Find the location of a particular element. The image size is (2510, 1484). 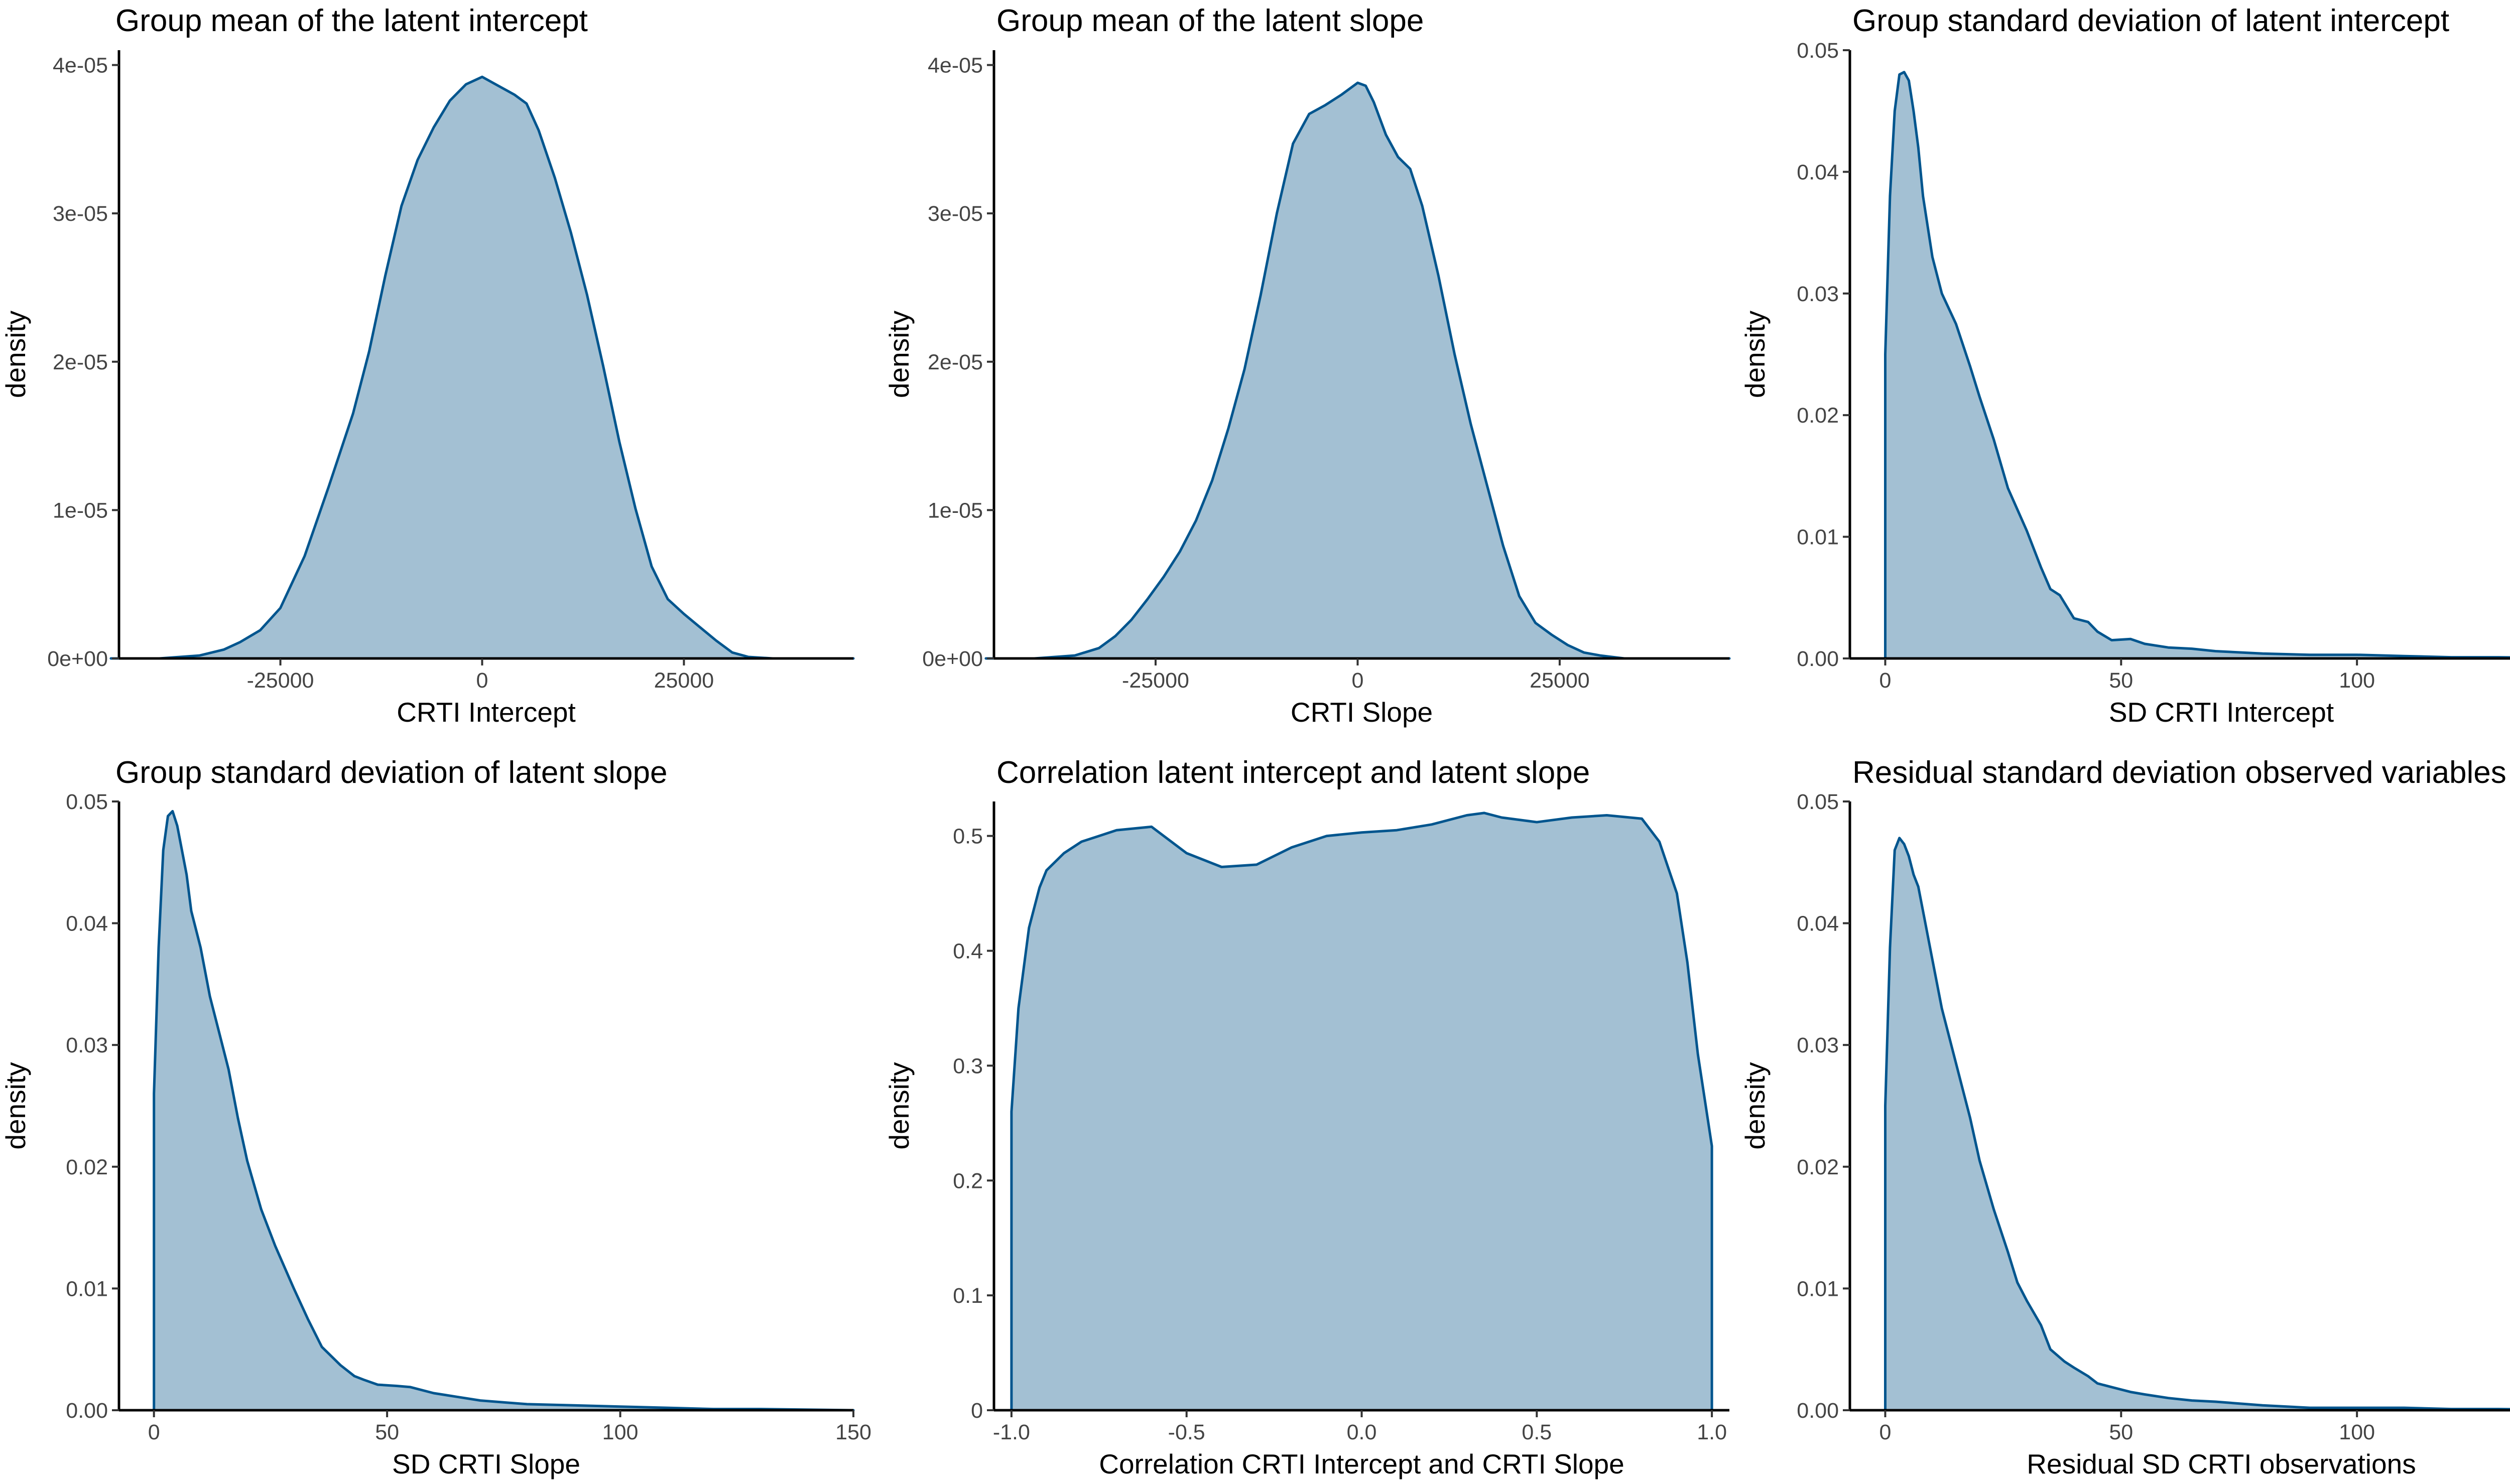

x-tick-label: -1.0 is located at coordinates (1011, 1432).